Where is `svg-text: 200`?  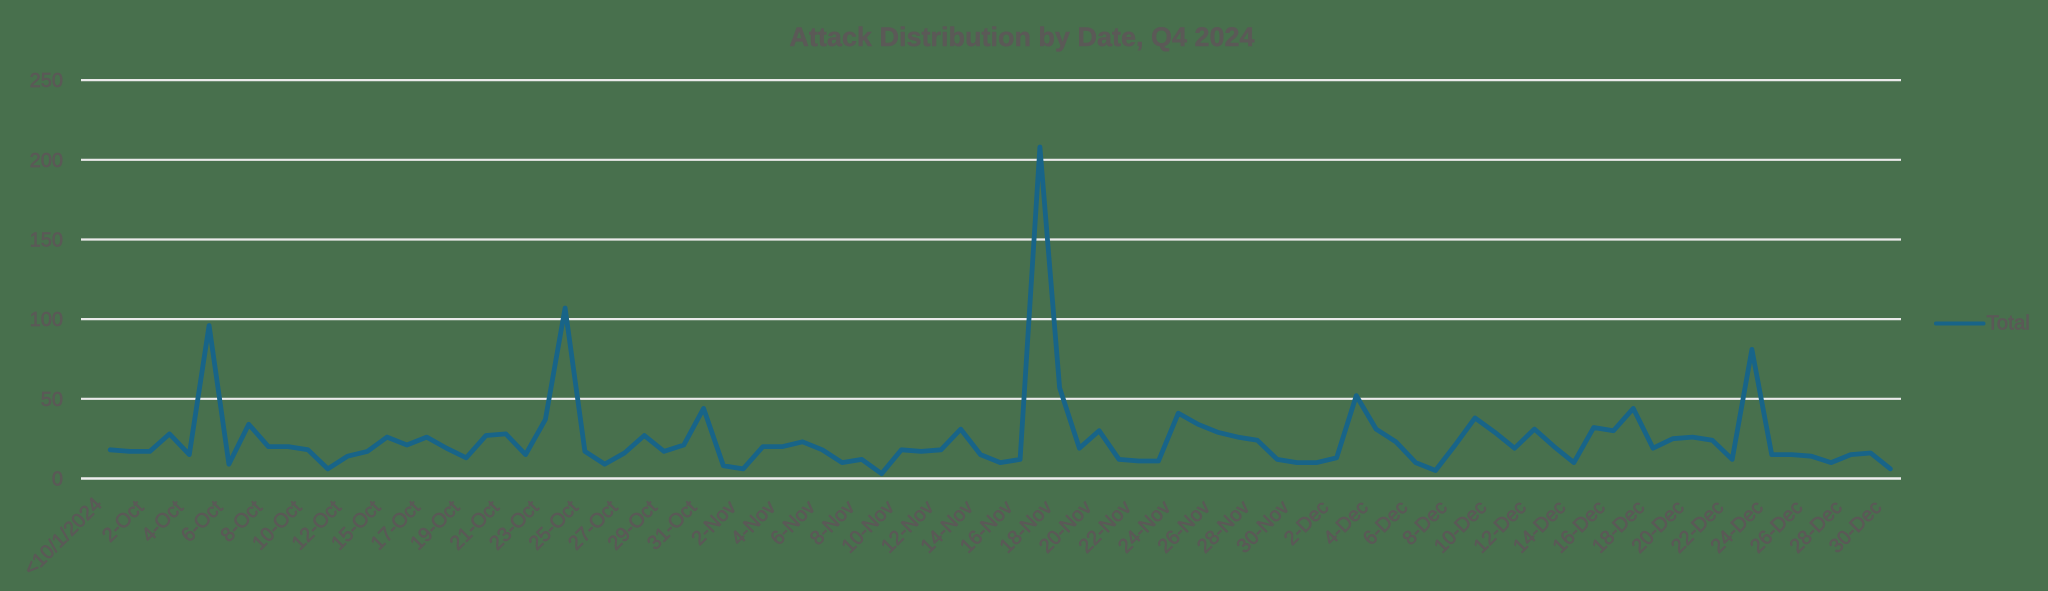 svg-text: 200 is located at coordinates (46, 161).